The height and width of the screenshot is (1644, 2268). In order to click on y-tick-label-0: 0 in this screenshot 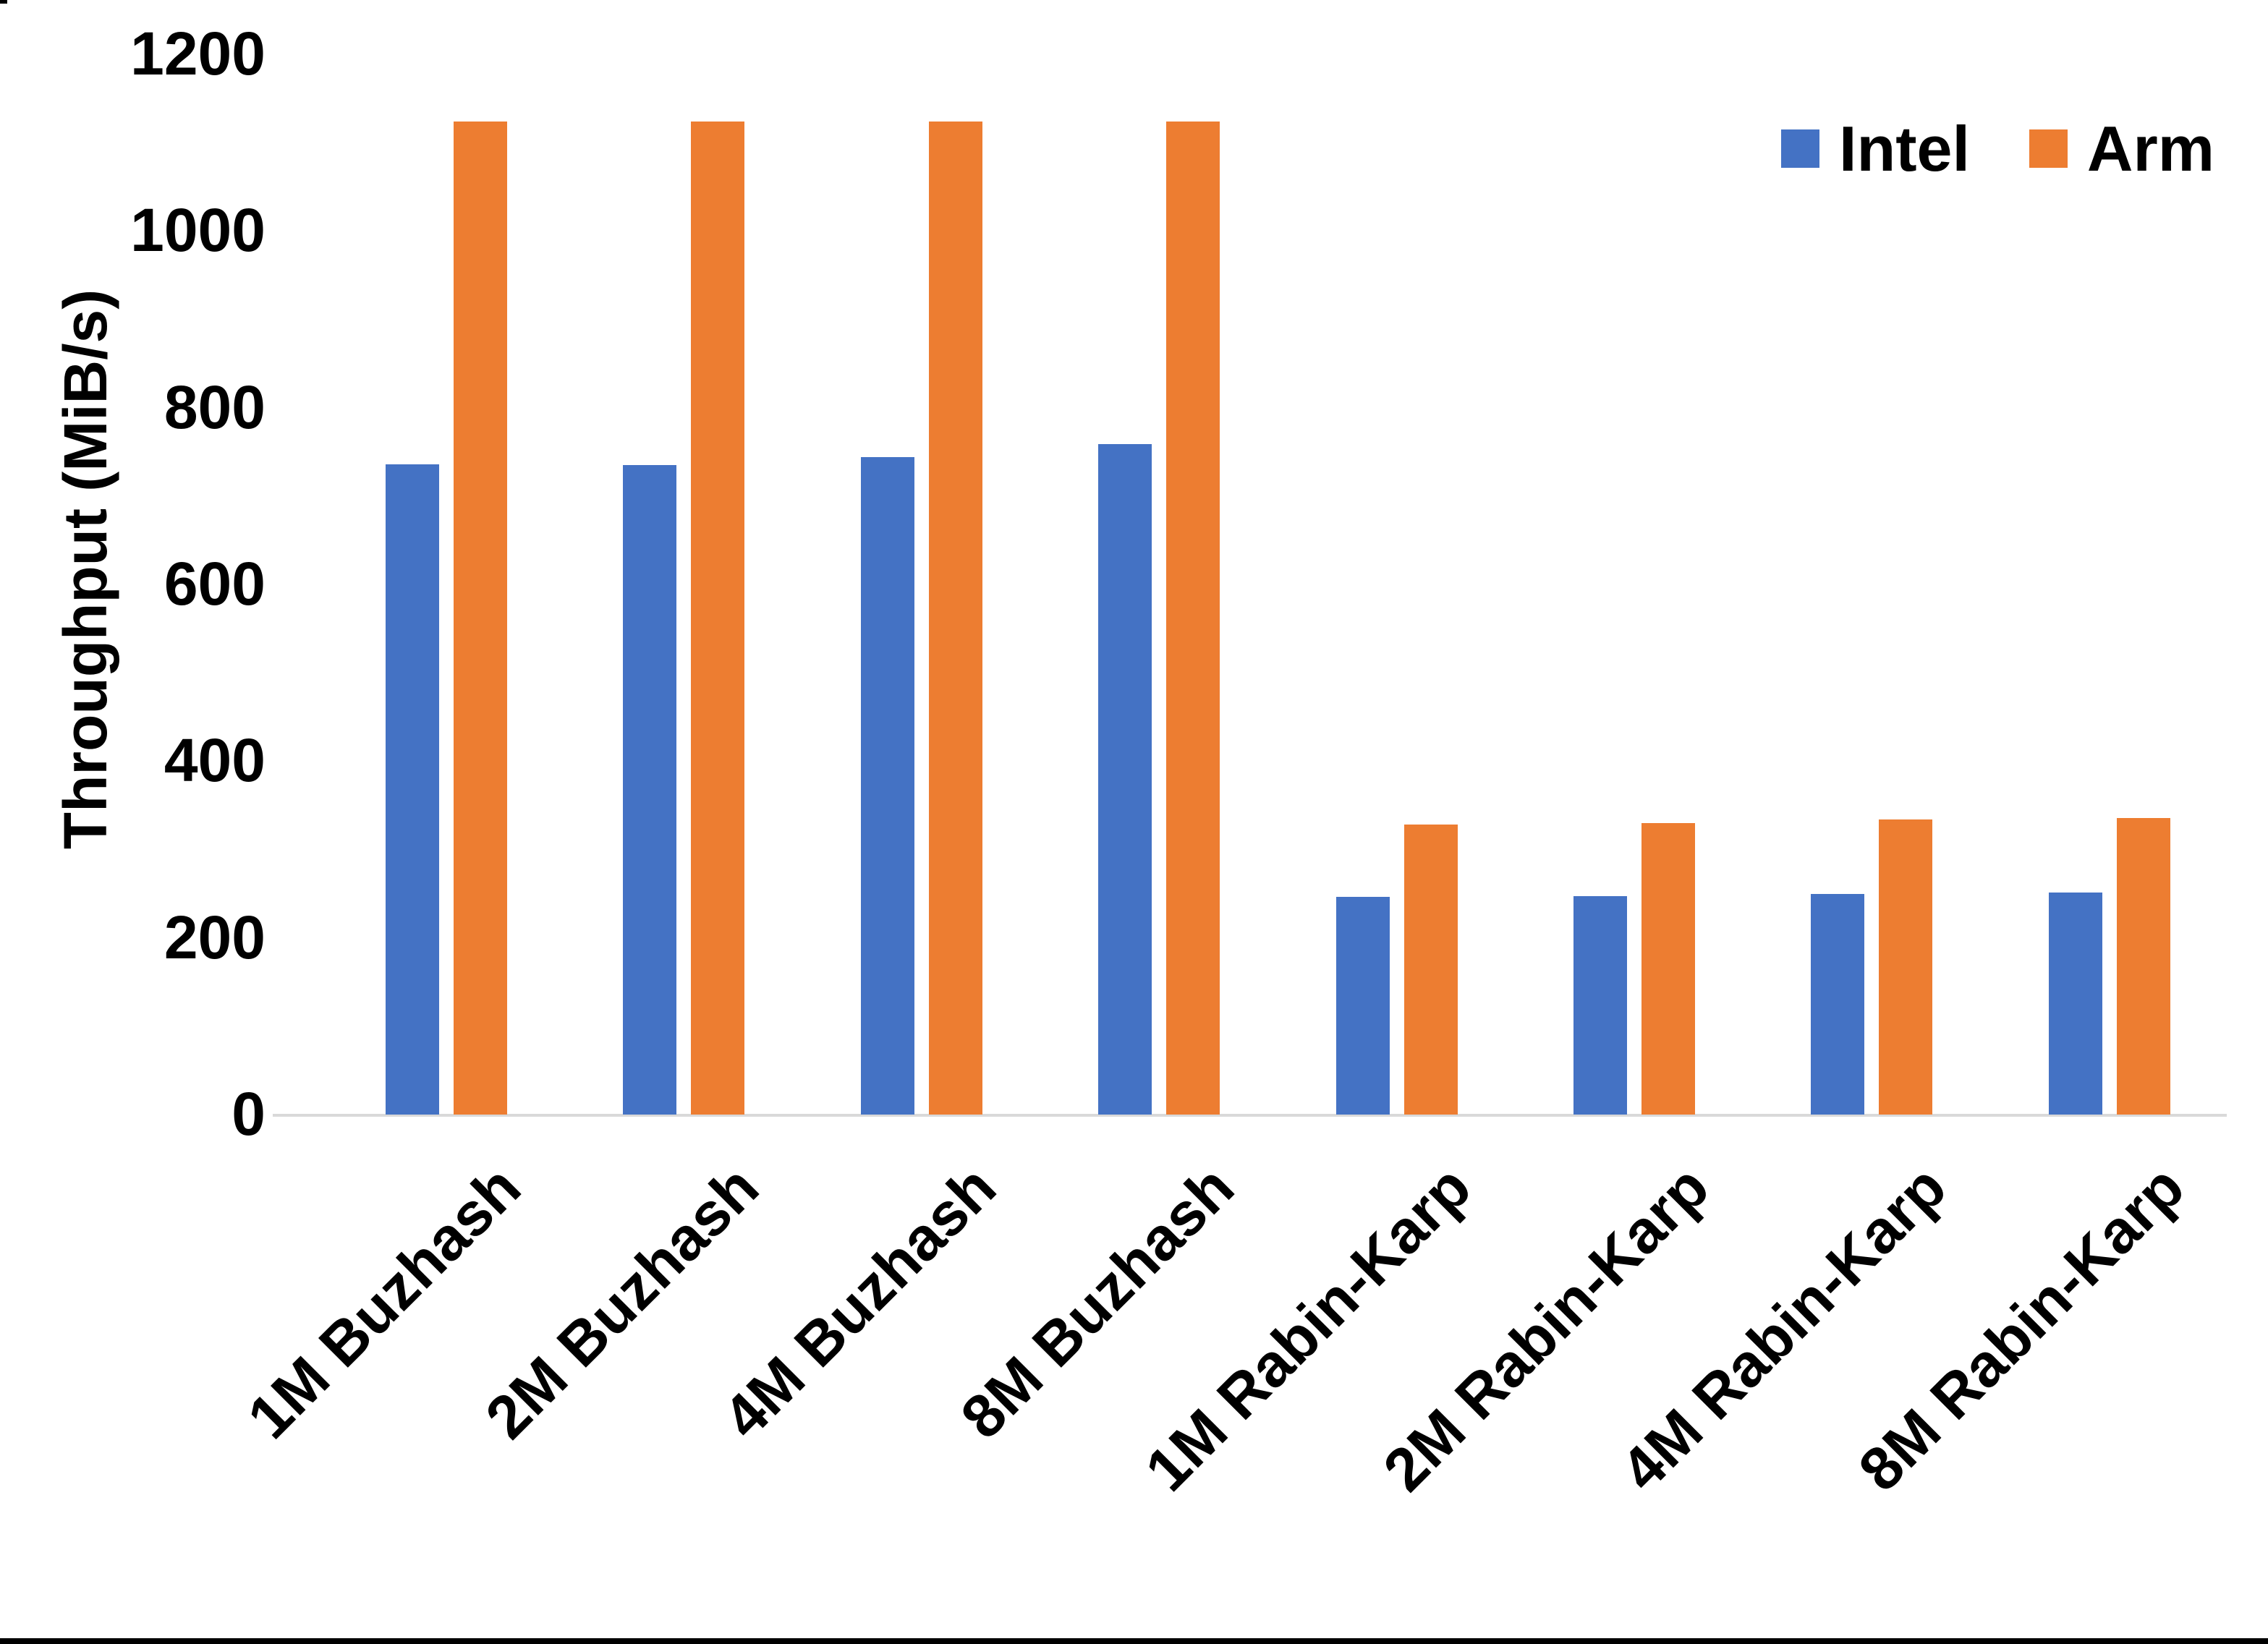, I will do `click(249, 1114)`.